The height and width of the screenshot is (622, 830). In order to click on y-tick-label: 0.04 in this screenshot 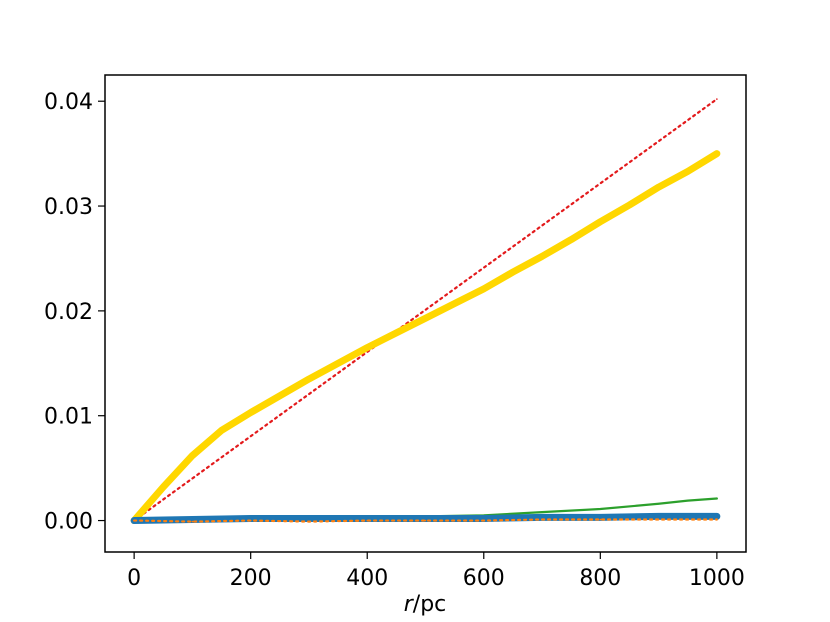, I will do `click(68, 102)`.